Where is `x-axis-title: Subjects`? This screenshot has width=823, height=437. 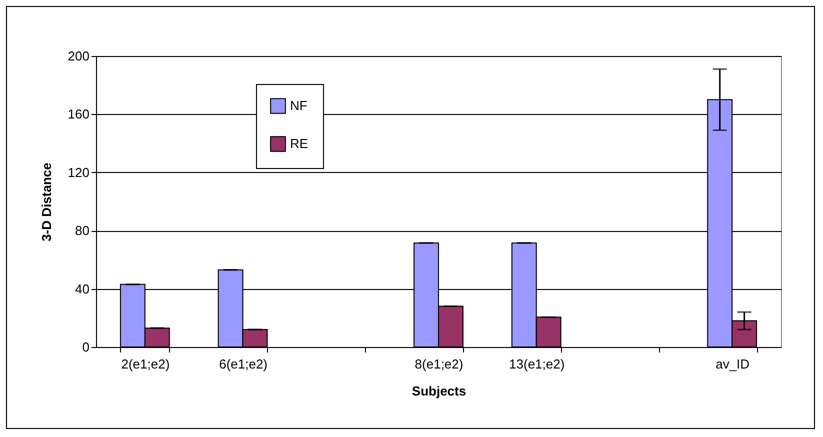
x-axis-title: Subjects is located at coordinates (439, 391).